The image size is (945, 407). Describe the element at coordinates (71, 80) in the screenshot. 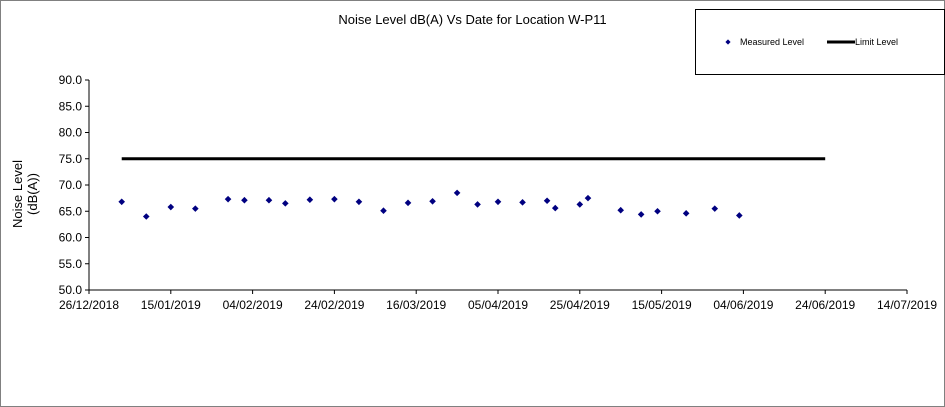

I see `y-tick-label: 90.0` at that location.